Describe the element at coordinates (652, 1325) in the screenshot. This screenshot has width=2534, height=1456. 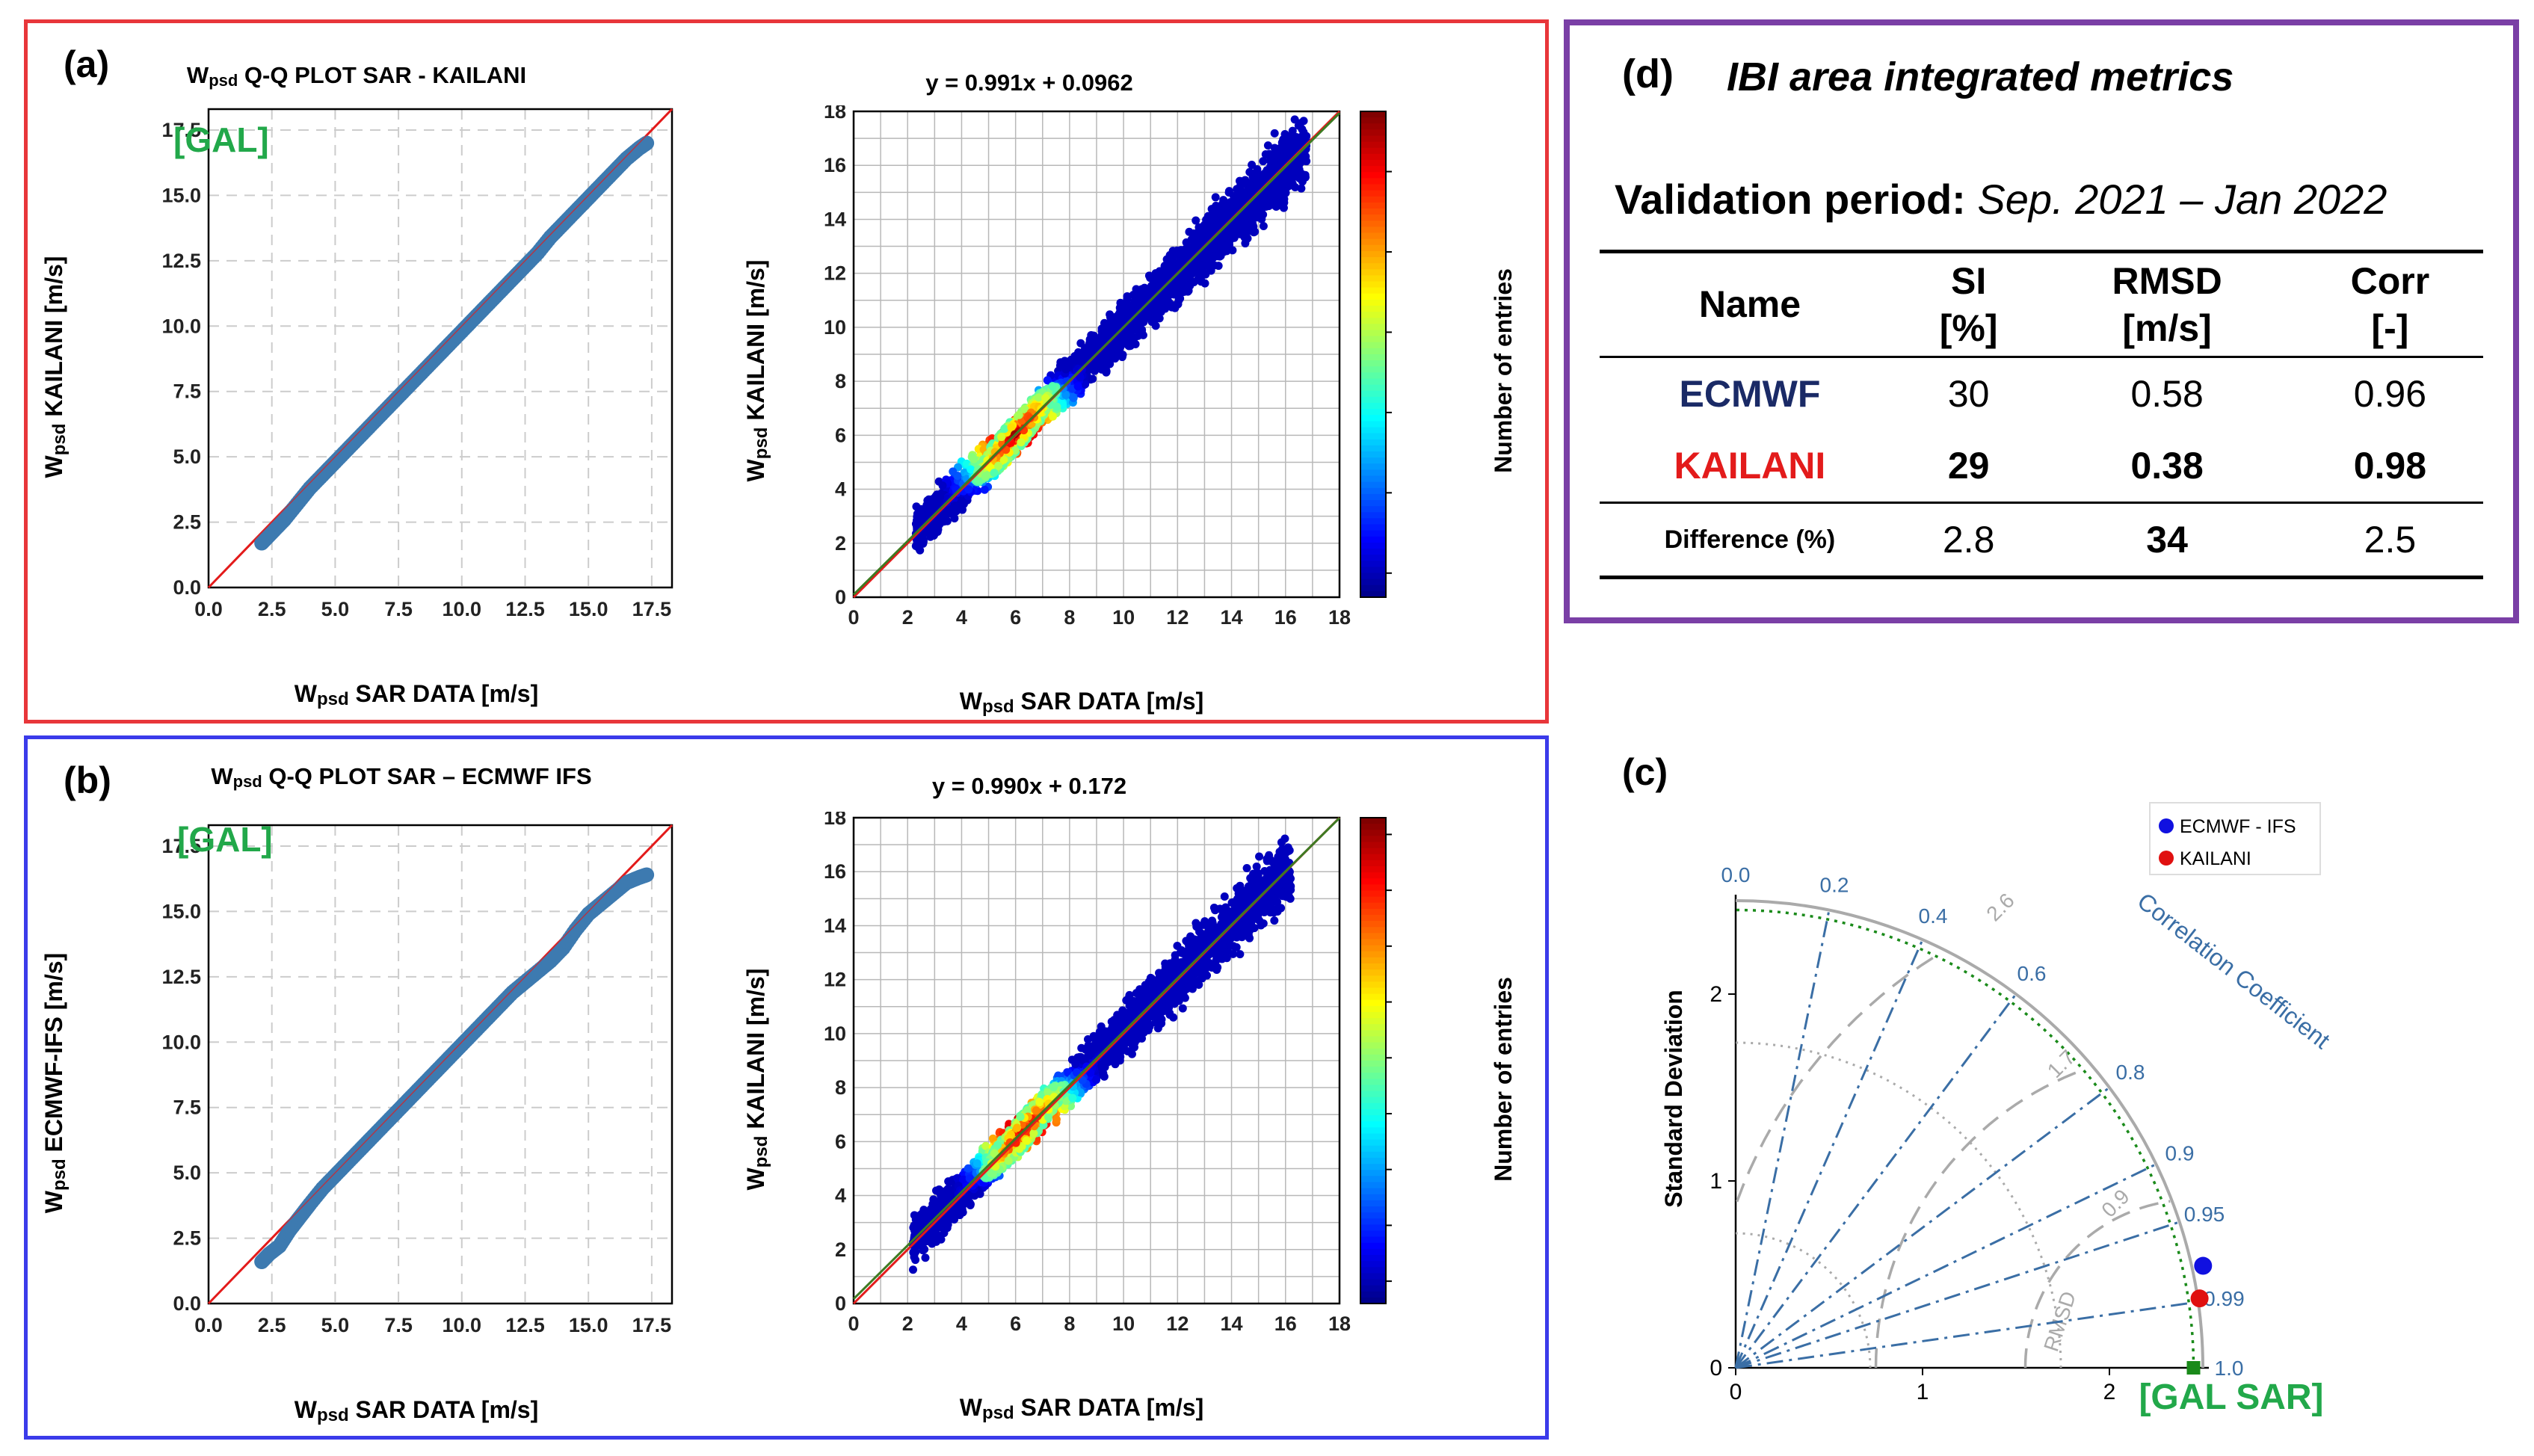
I see `x-tick-label: 17.5` at that location.